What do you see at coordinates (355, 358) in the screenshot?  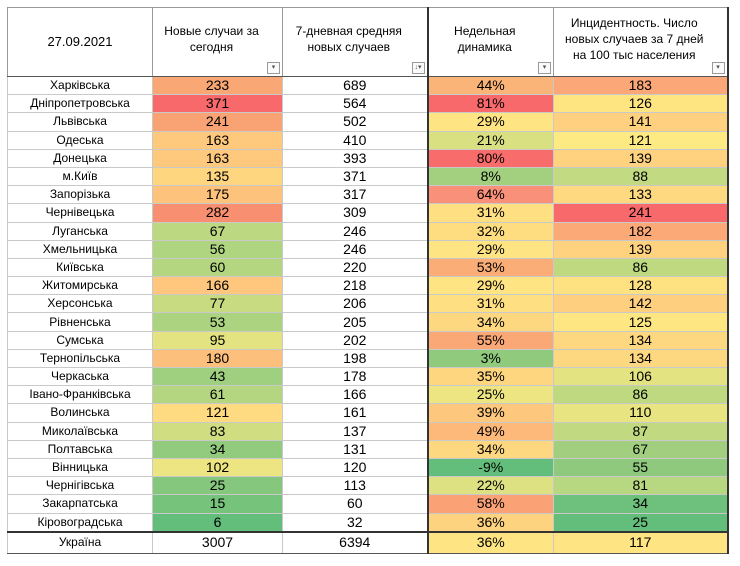 I see `avg7-cell: 198` at bounding box center [355, 358].